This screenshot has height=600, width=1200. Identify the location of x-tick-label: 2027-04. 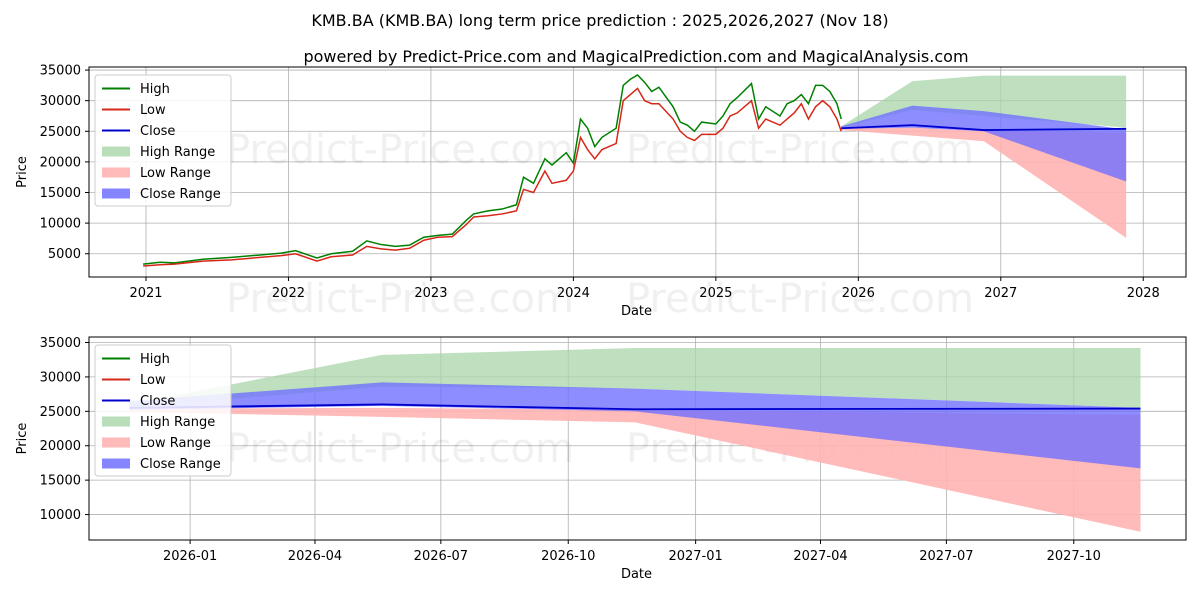
(820, 556).